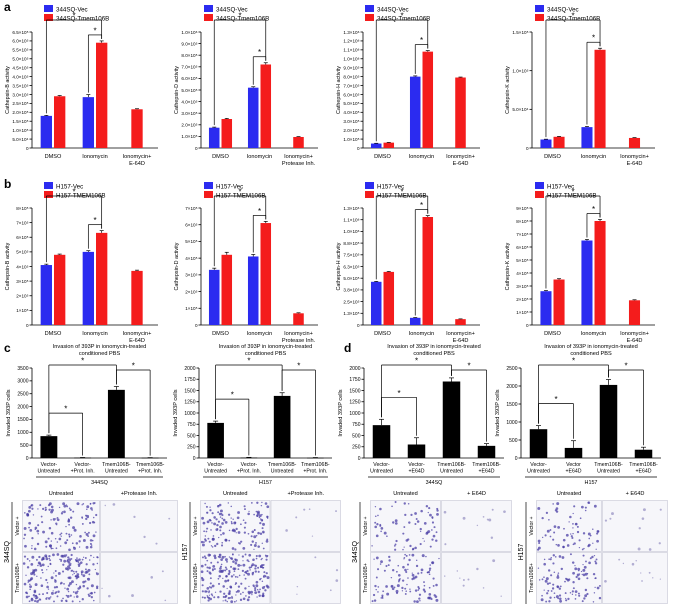  I want to click on y-axis-label: Invaded 393P cells, so click(176, 412).